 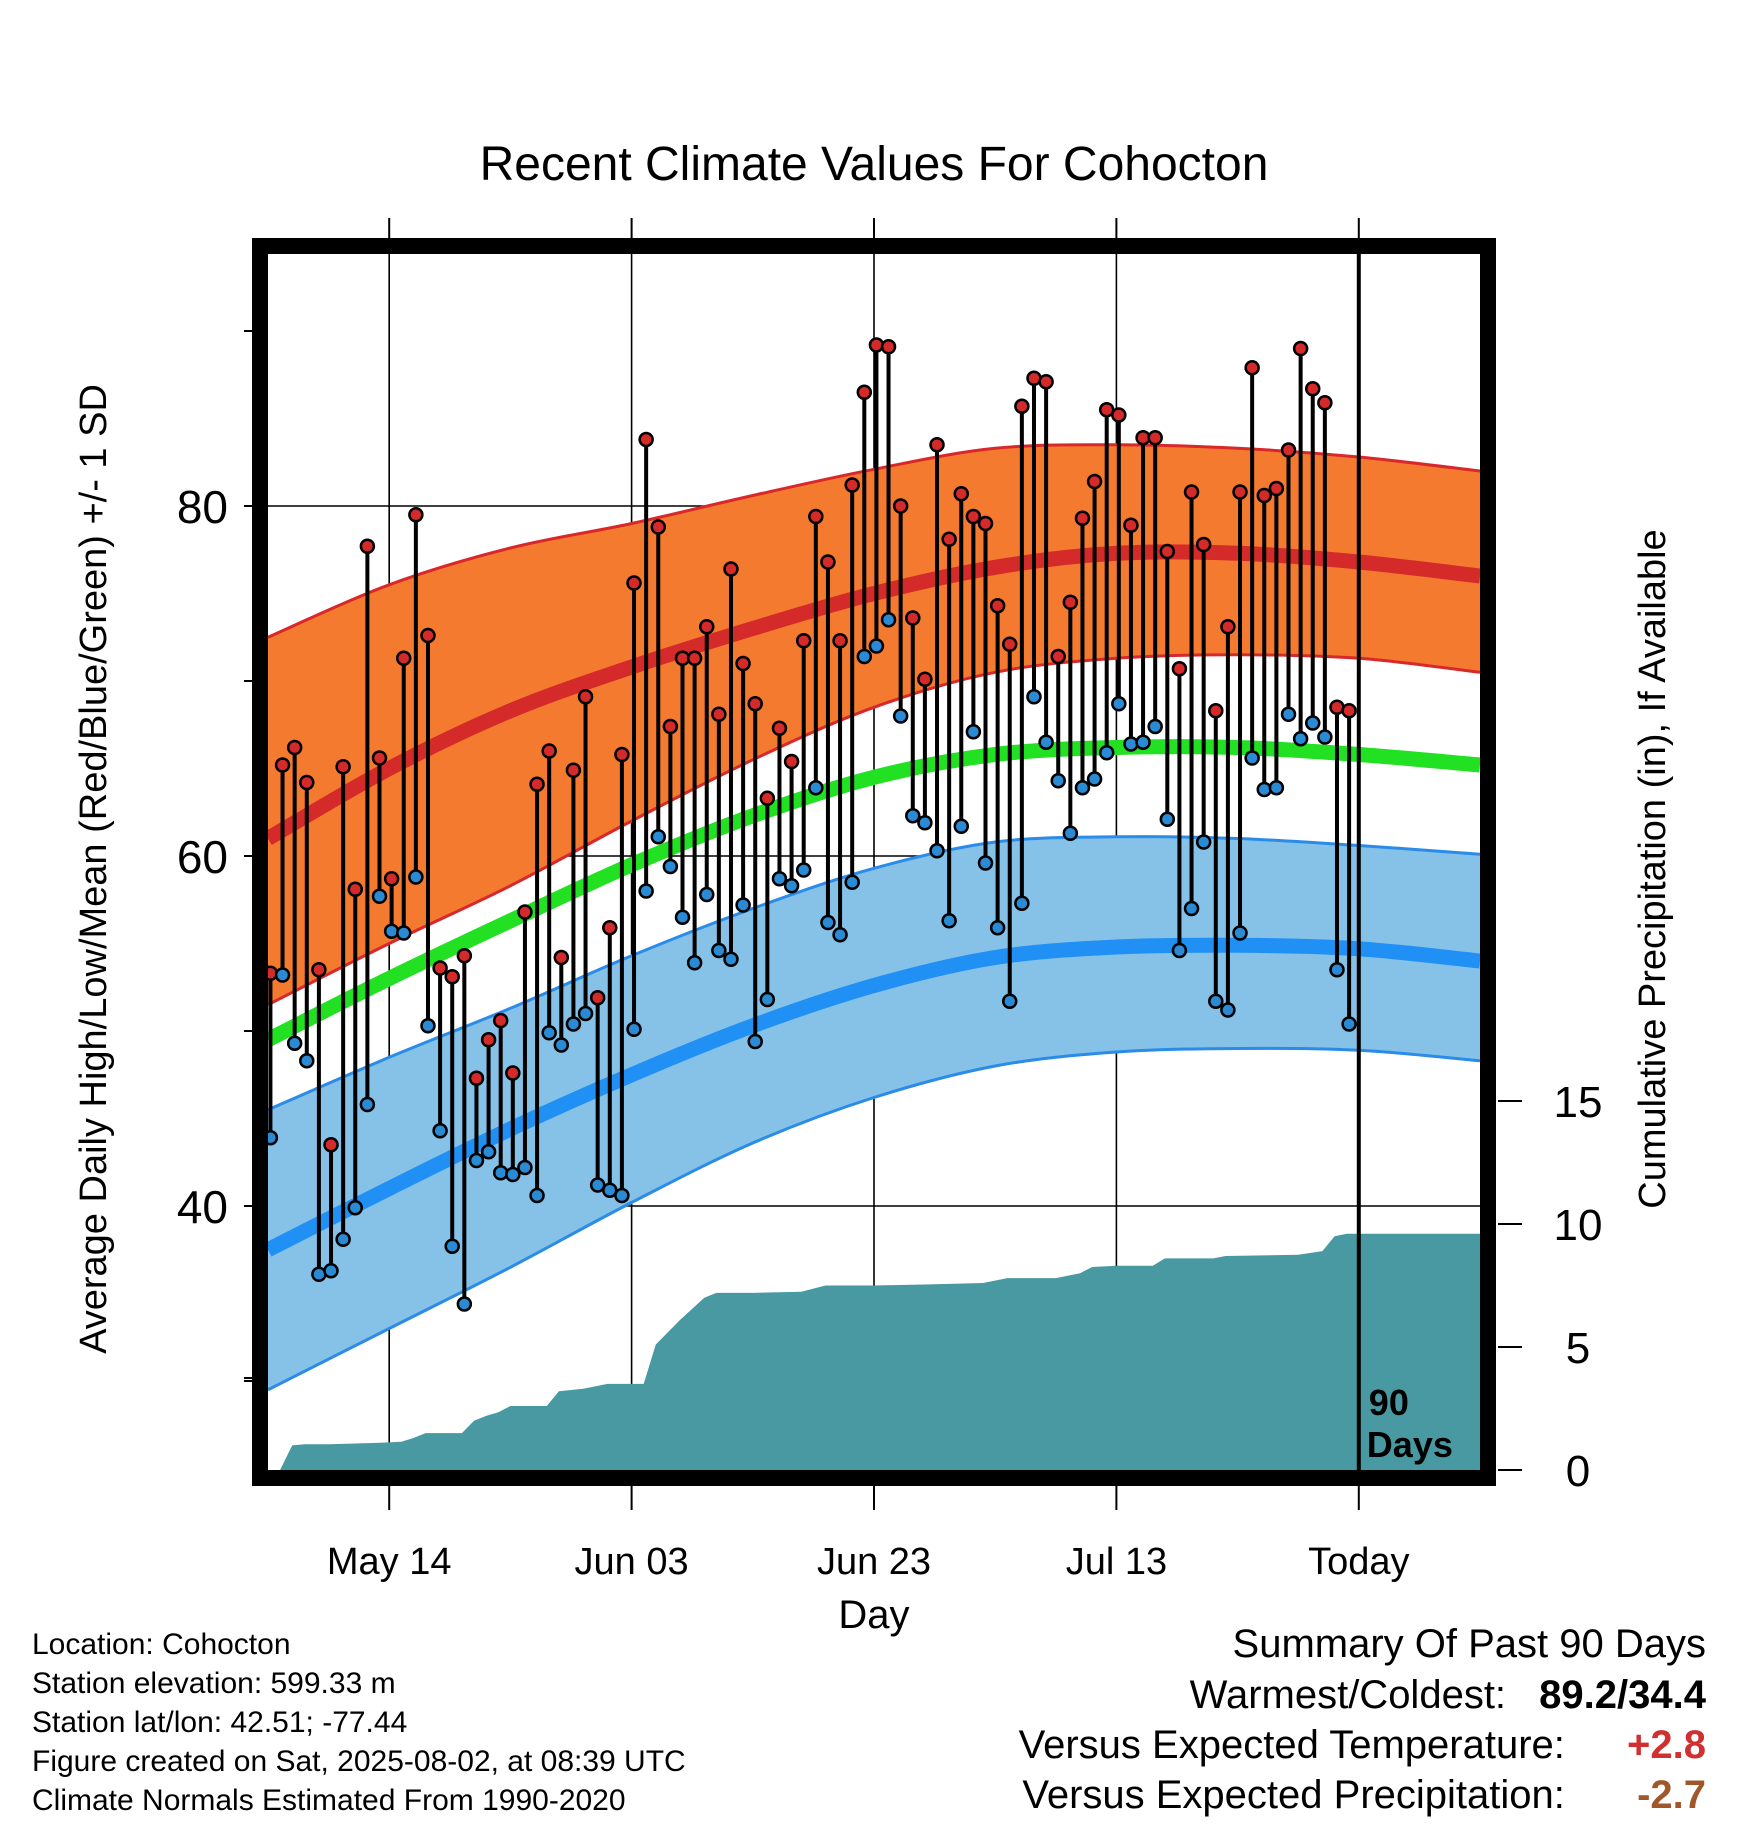 I want to click on temp-departure-row: Versus Expected Temperature: +2.8, so click(x=1362, y=1745).